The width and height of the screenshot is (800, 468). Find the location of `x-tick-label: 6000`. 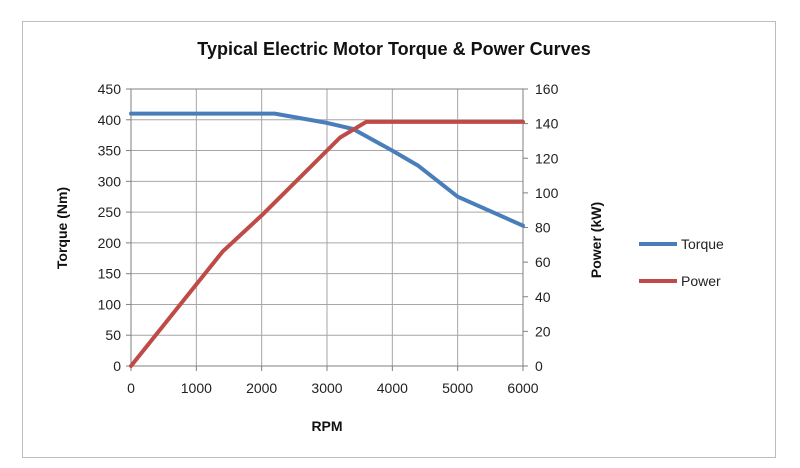

x-tick-label: 6000 is located at coordinates (522, 388).